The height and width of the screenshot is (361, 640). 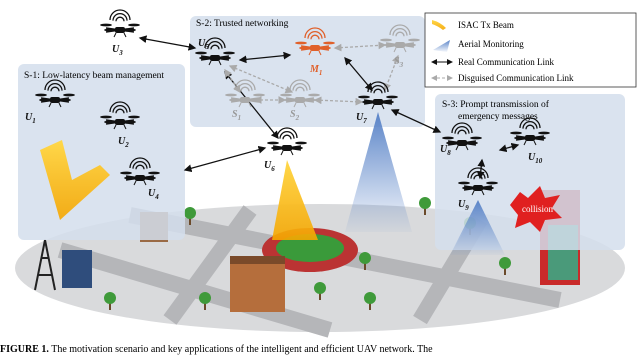 I want to click on node-label: U4, so click(x=153, y=194).